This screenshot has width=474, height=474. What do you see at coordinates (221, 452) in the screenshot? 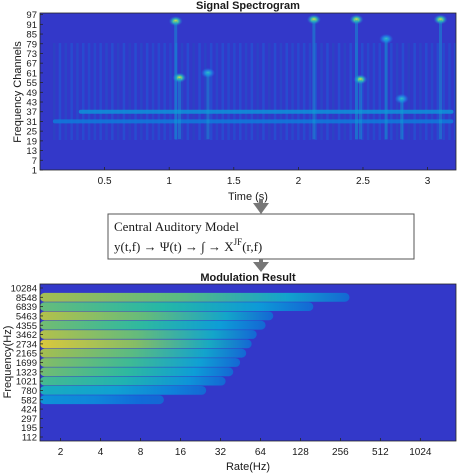
I see `modulation-x-tick-label: 32` at bounding box center [221, 452].